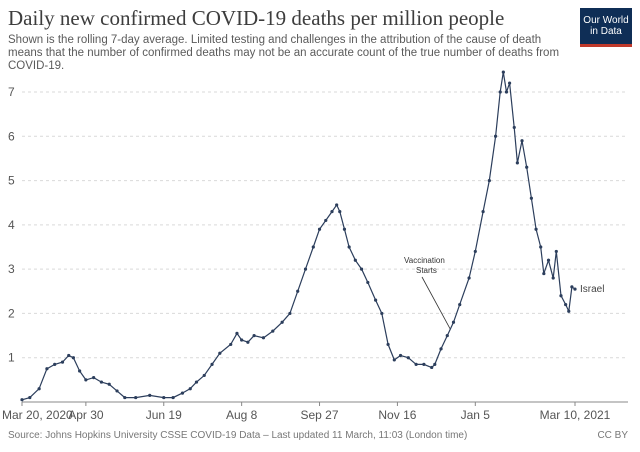  I want to click on y-tick-label: 2, so click(11, 313).